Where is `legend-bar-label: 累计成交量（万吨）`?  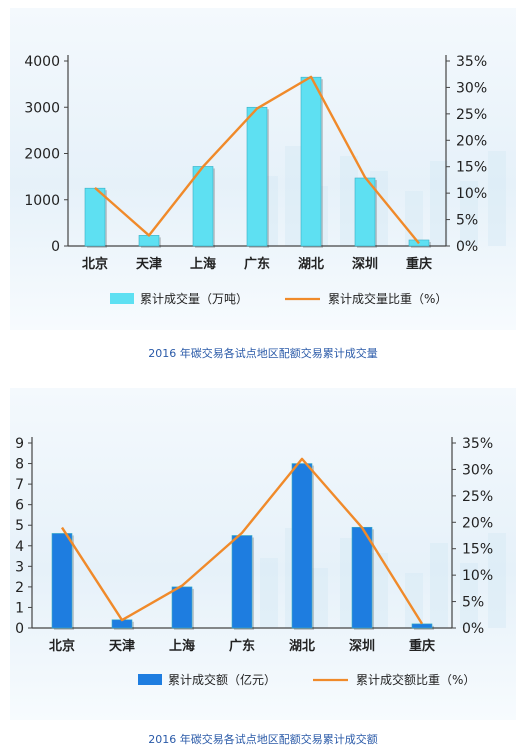
legend-bar-label: 累计成交量（万吨） is located at coordinates (194, 298).